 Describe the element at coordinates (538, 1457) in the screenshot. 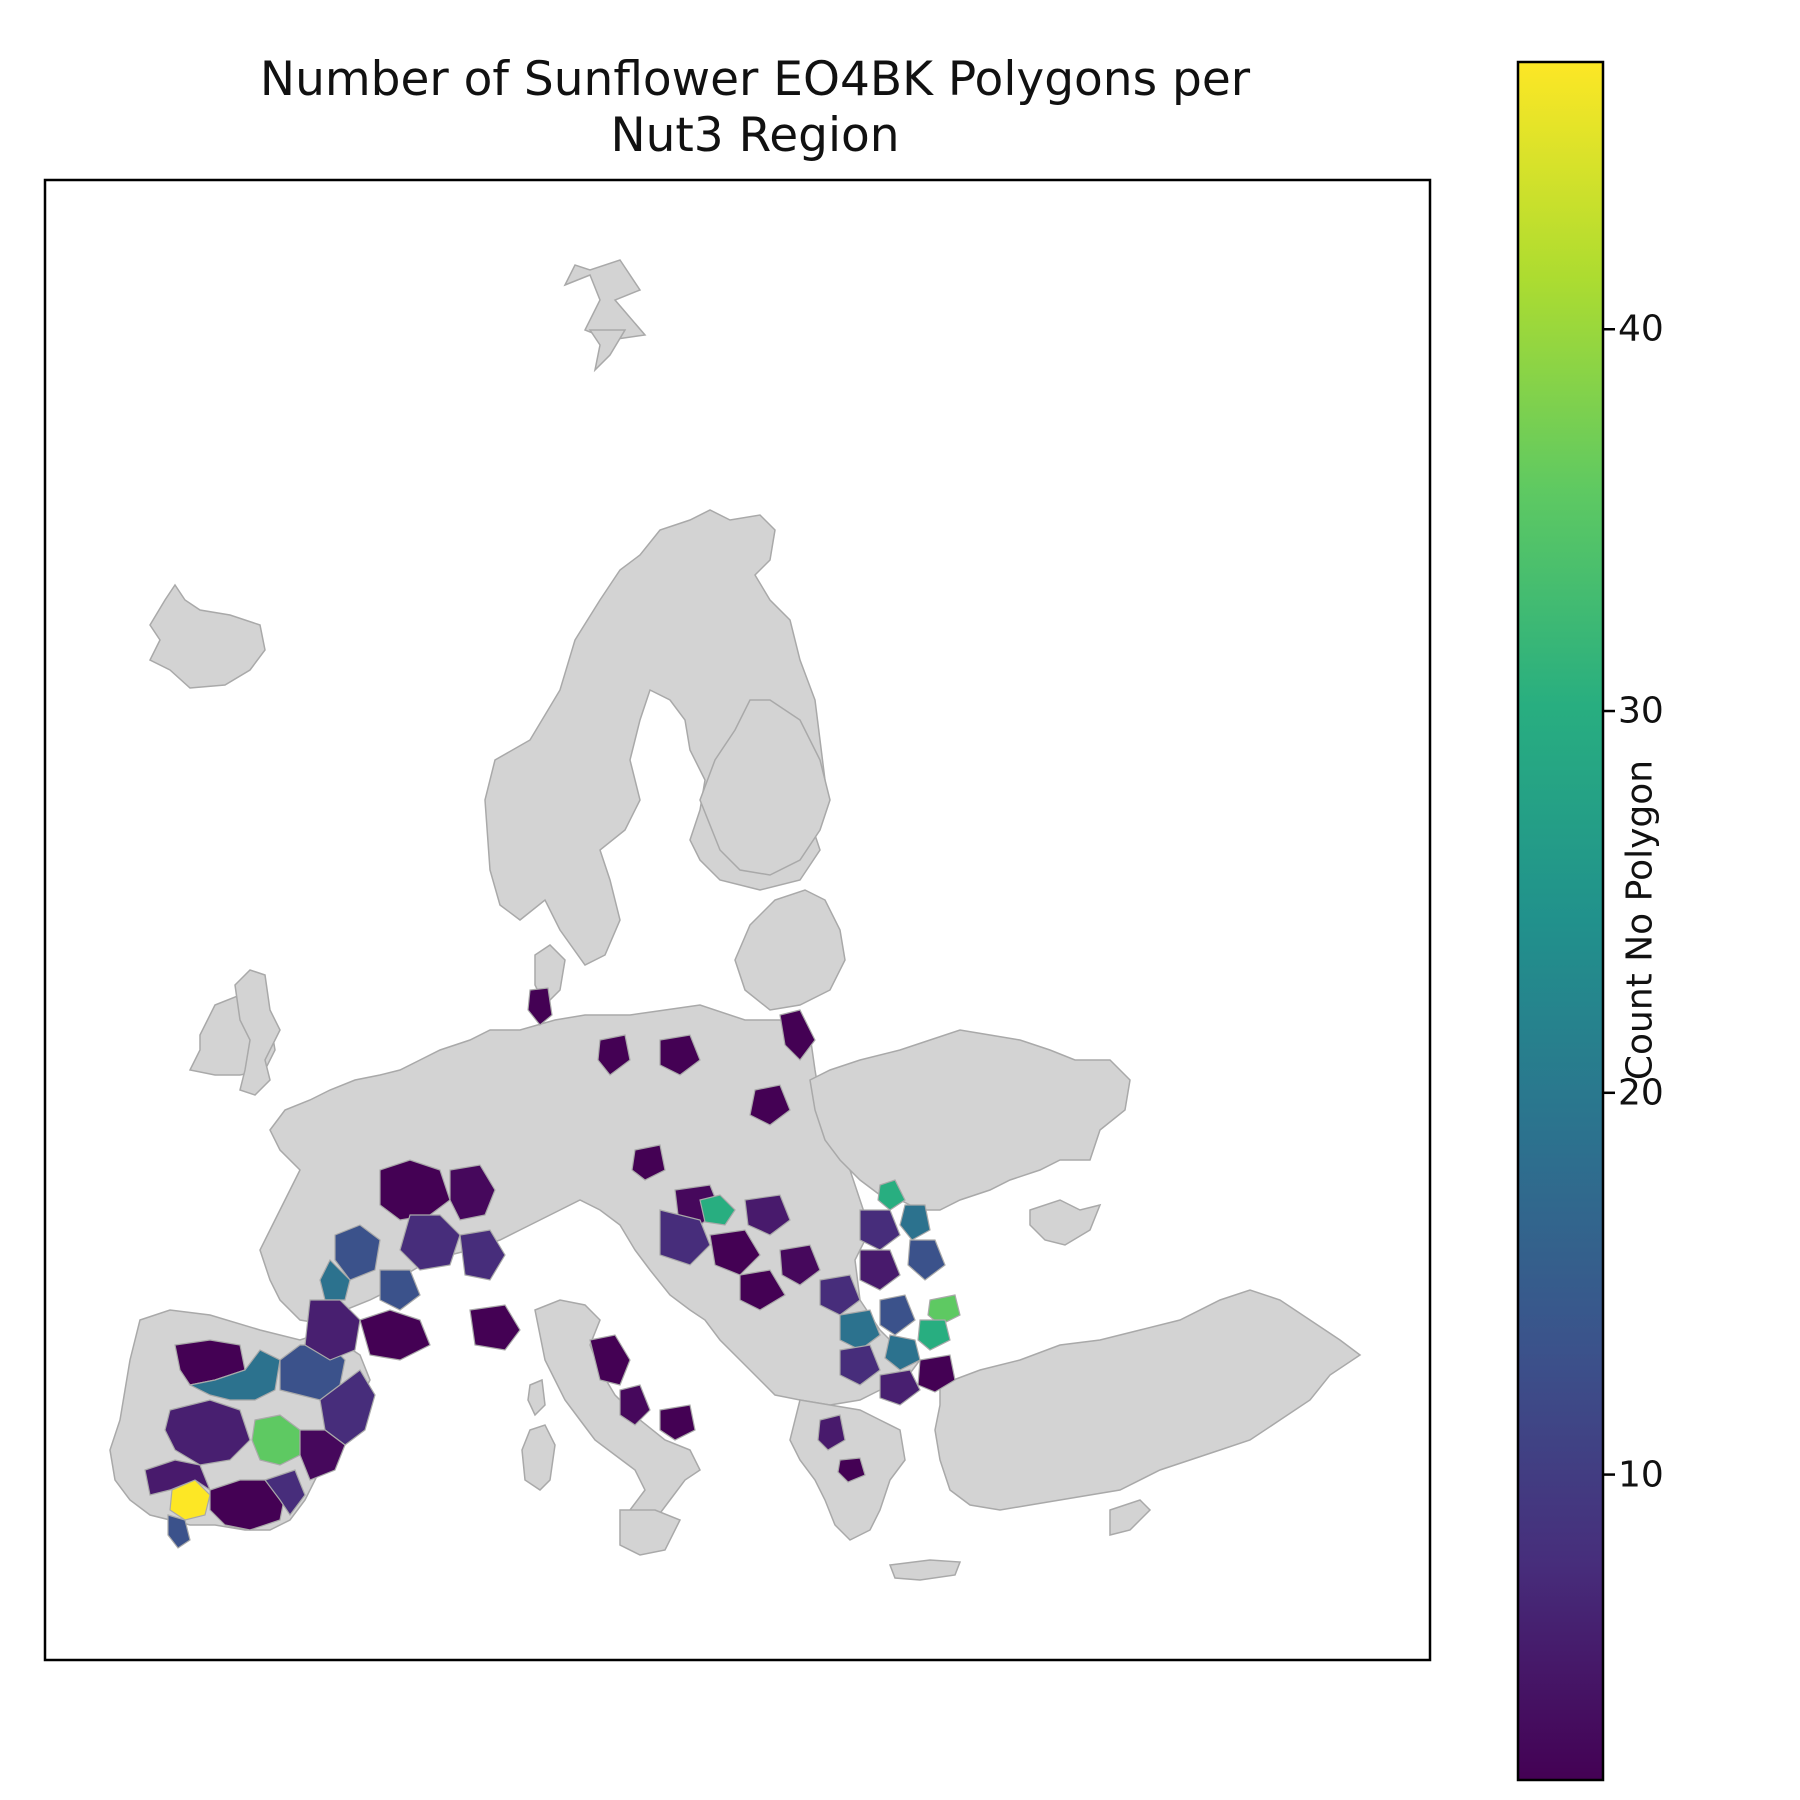

I see `sardinia` at that location.